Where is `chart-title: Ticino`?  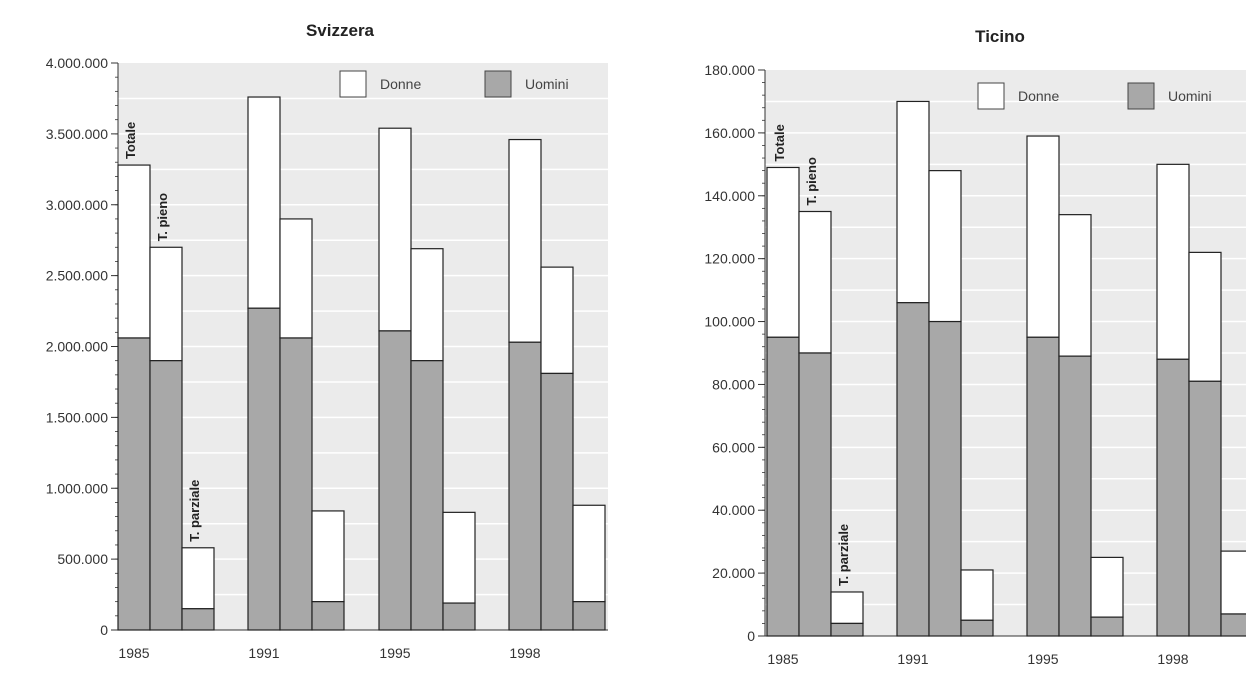 chart-title: Ticino is located at coordinates (1000, 36).